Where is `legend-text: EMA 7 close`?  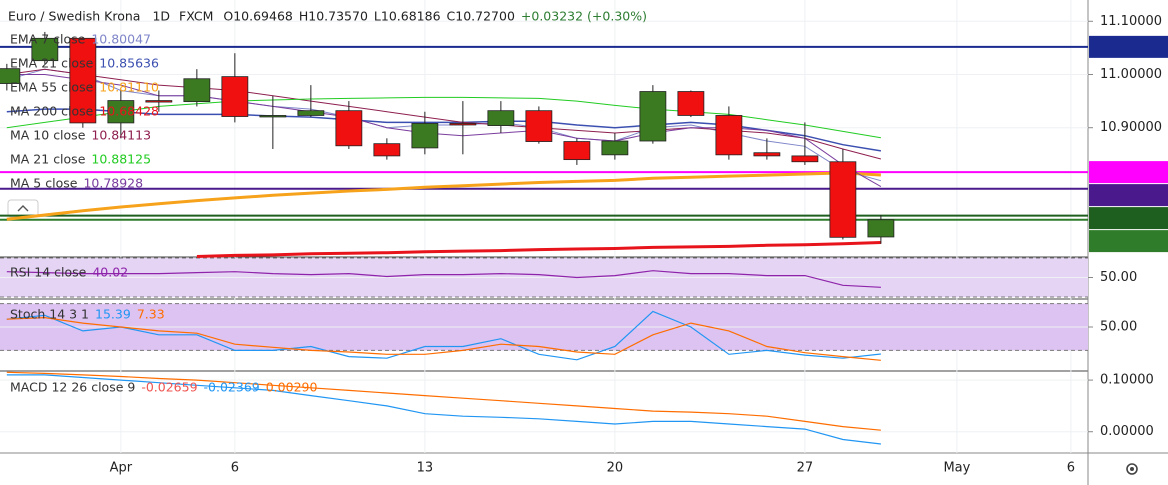 legend-text: EMA 7 close is located at coordinates (48, 39).